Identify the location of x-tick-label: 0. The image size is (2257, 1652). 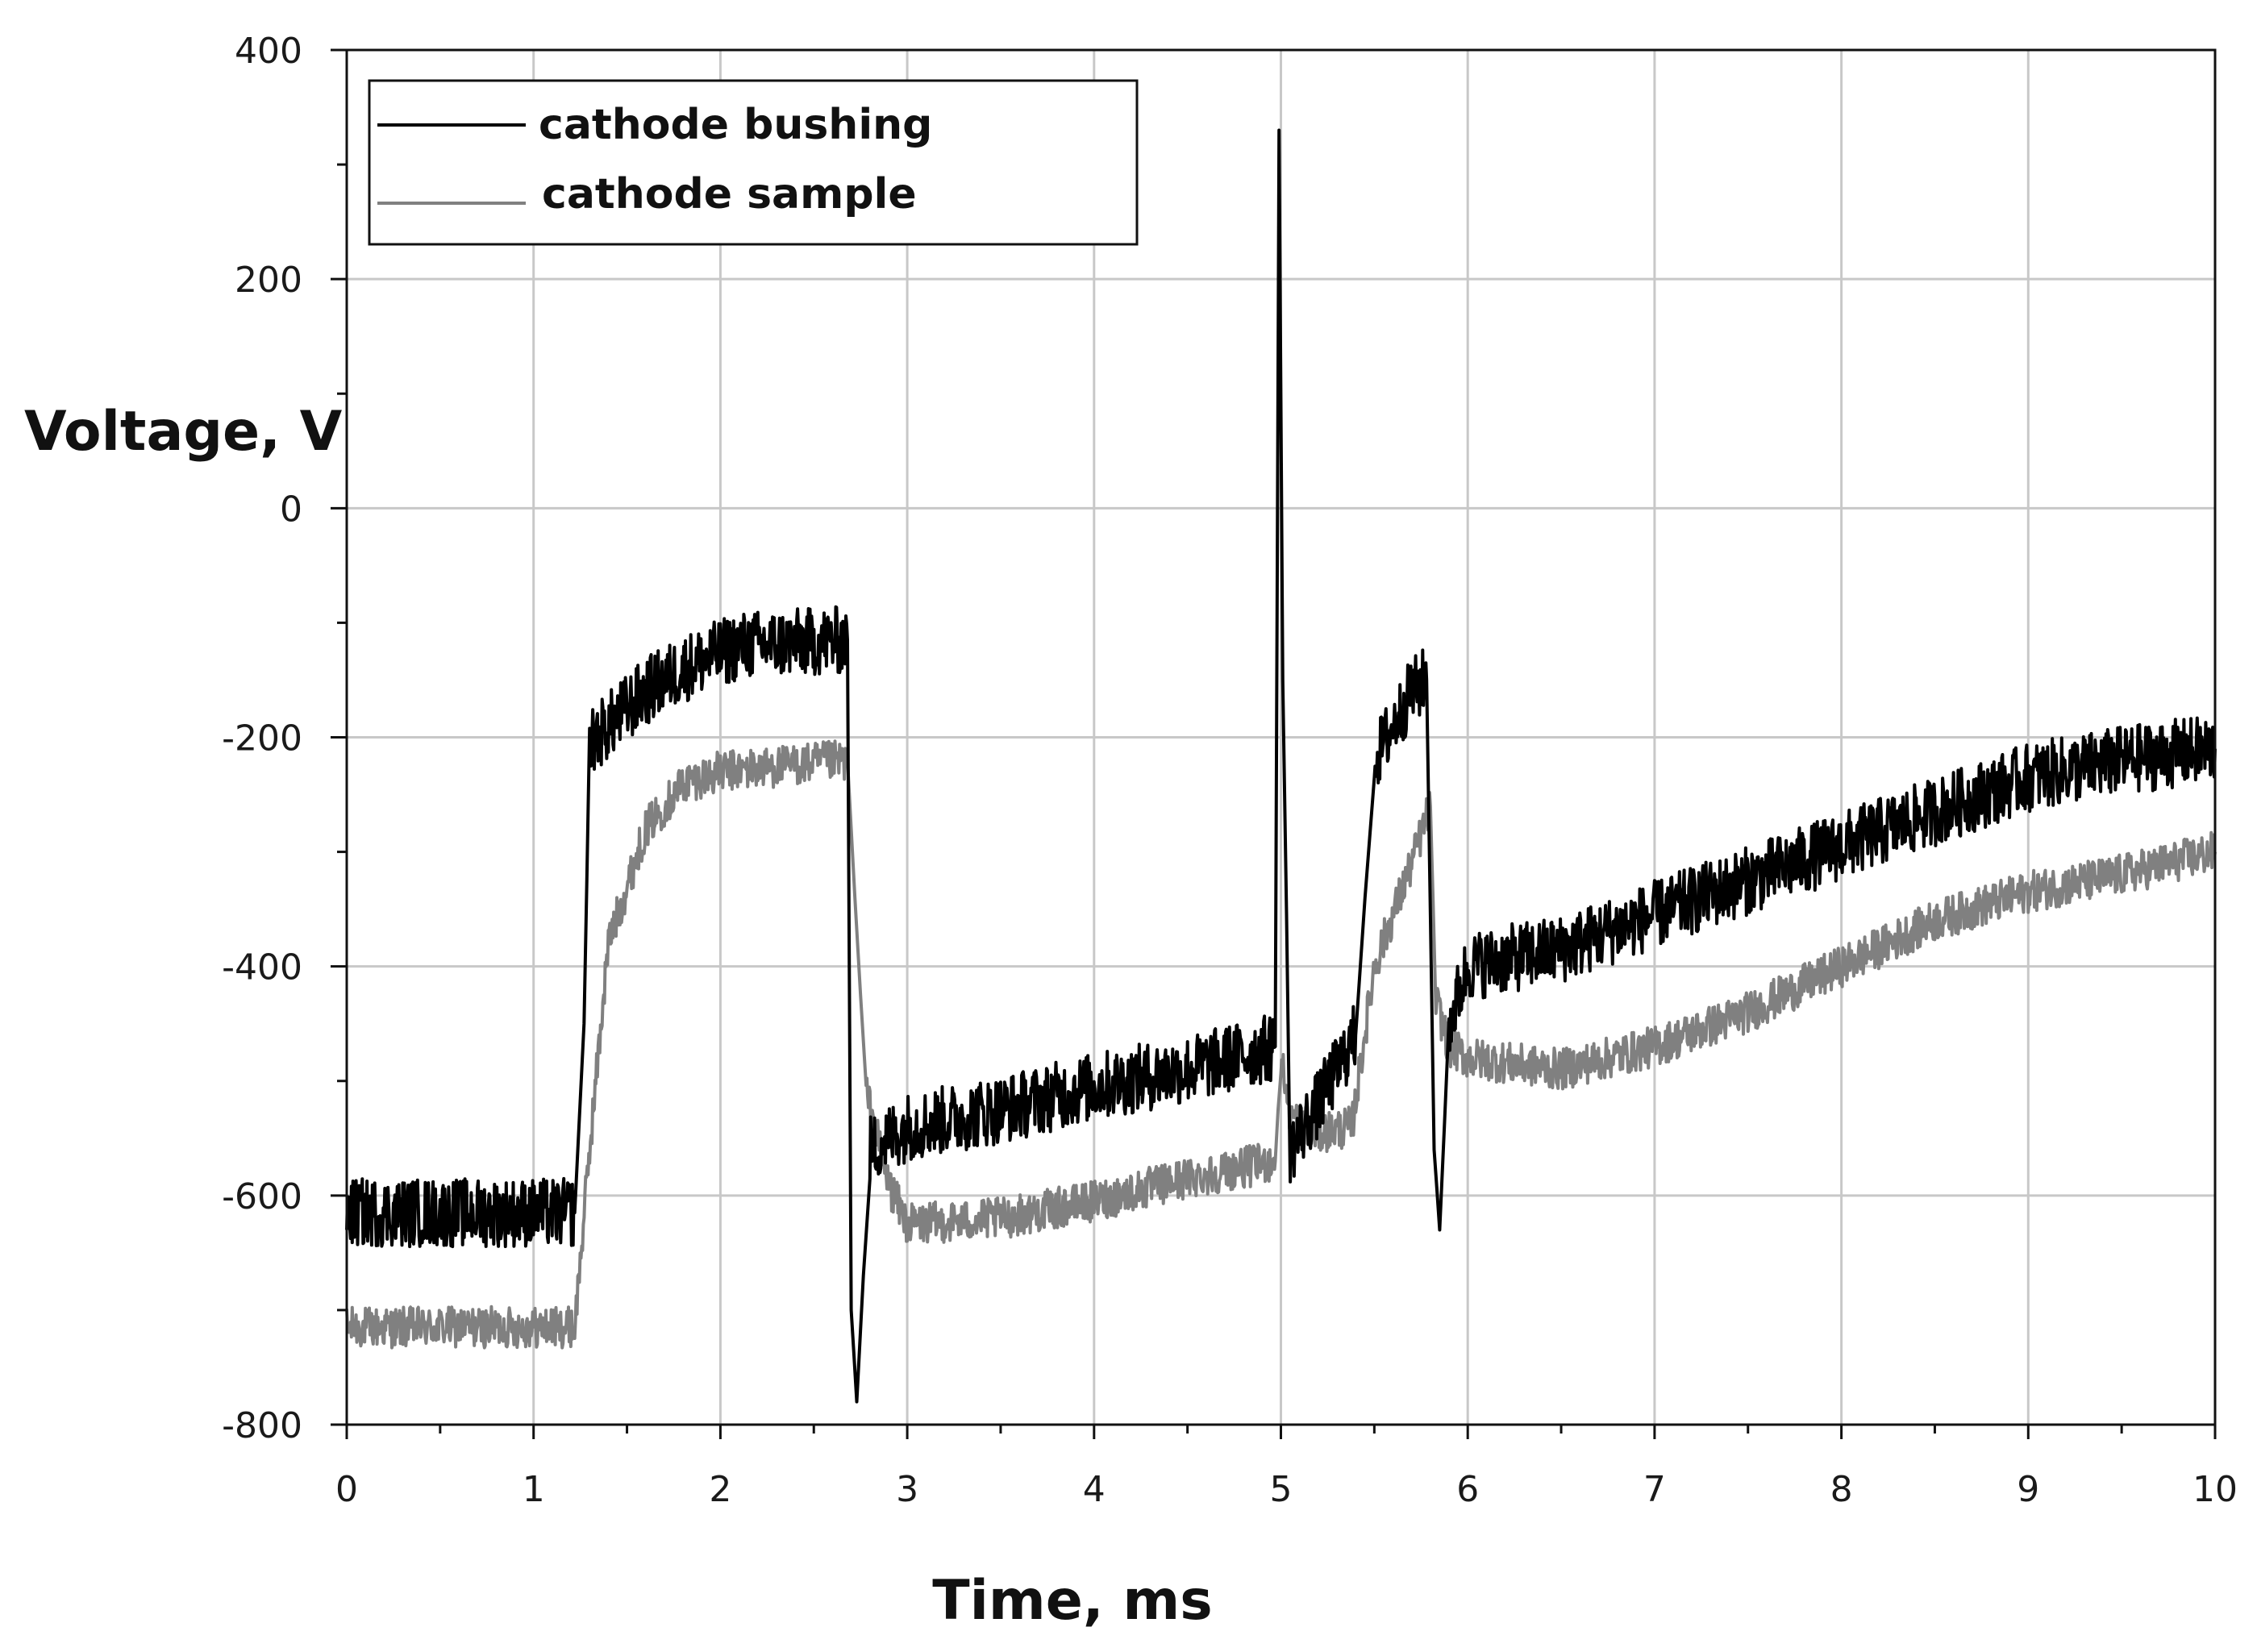
(346, 1489).